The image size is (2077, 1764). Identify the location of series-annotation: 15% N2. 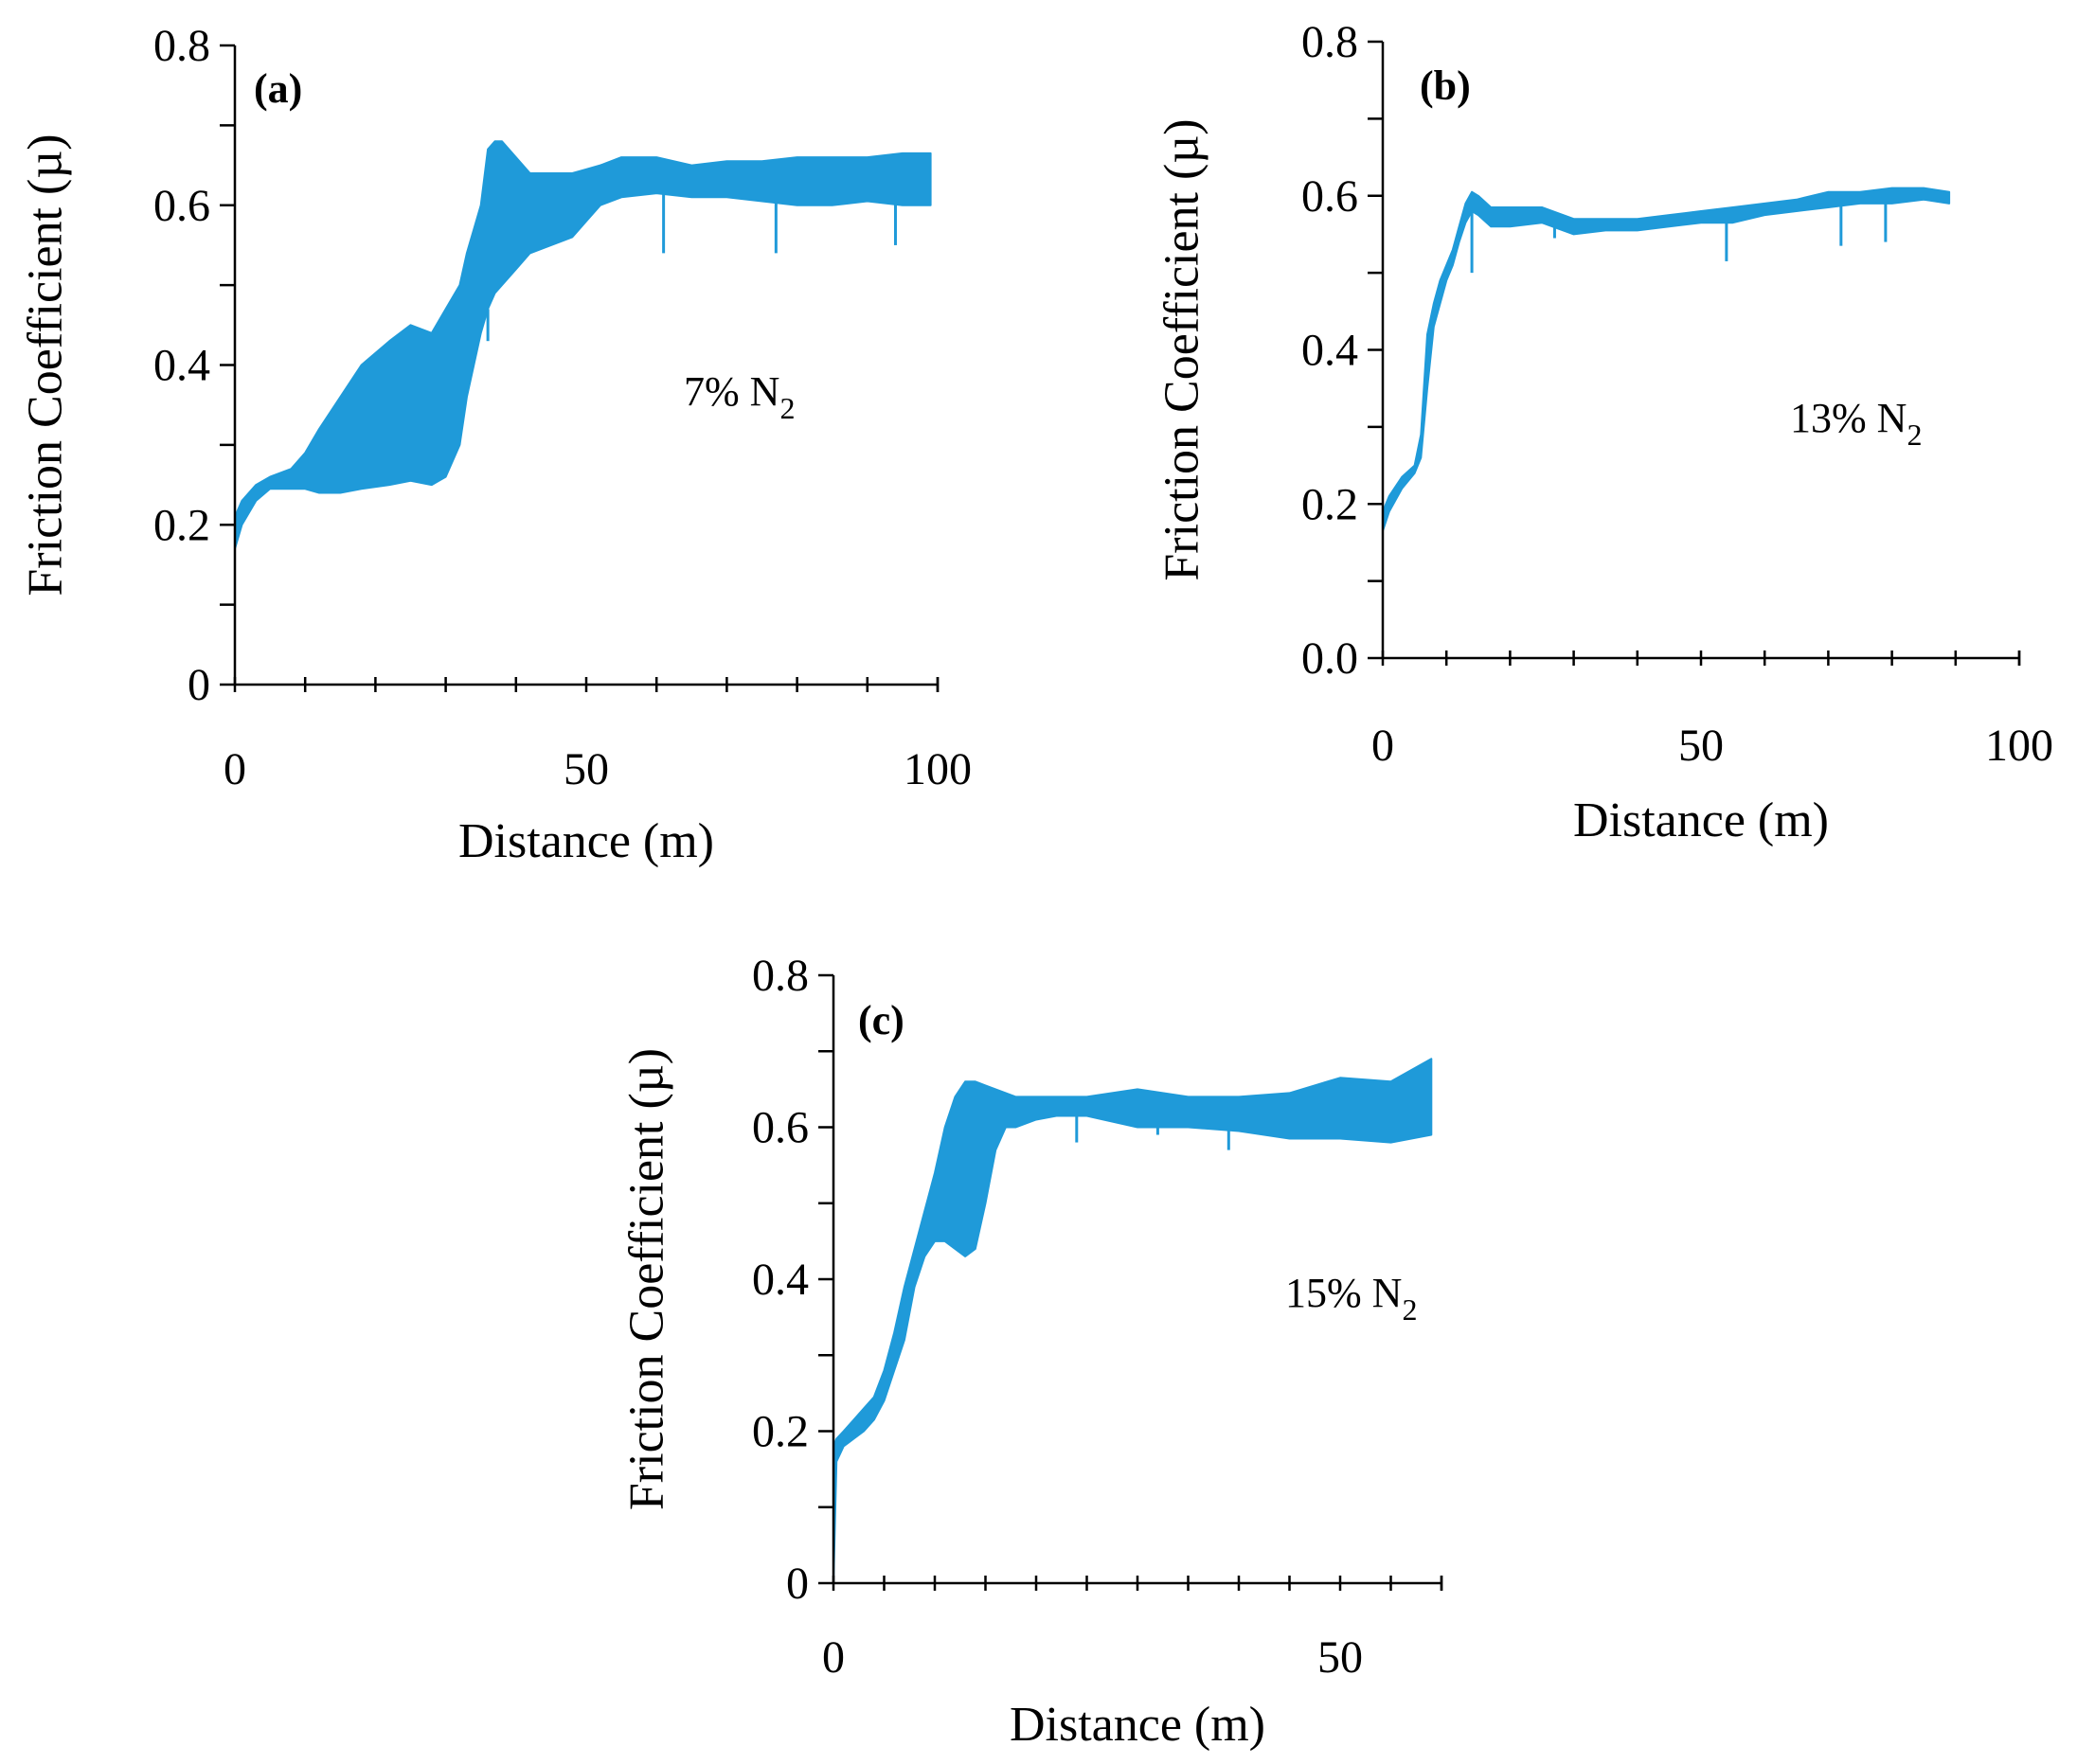
(1351, 1298).